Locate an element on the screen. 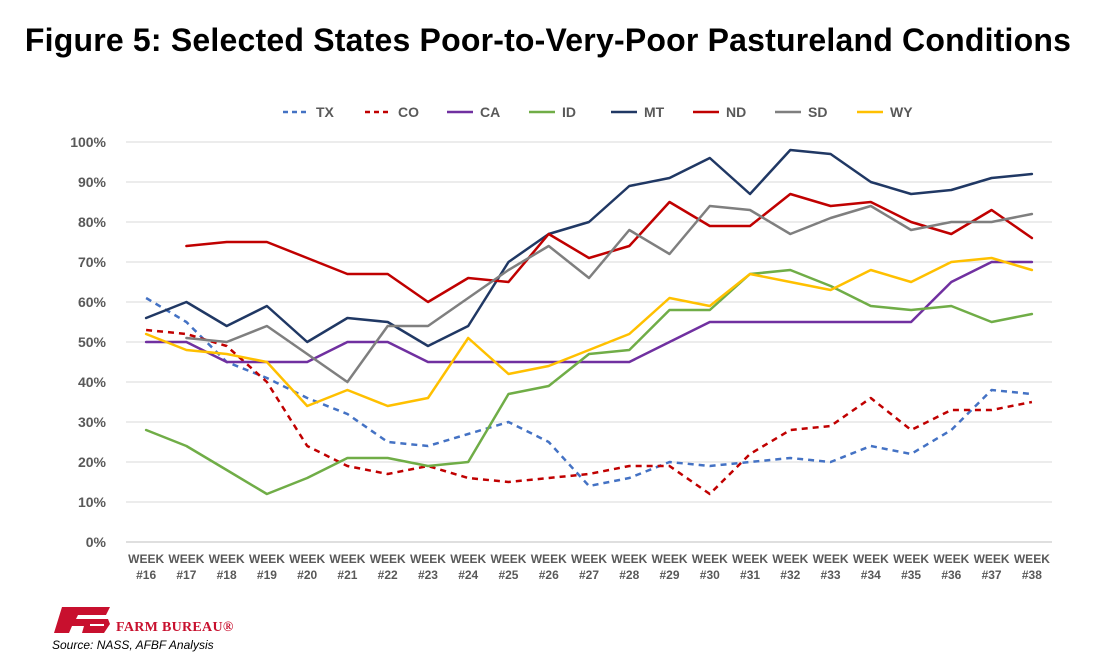  brand-name: FARM BUREAU® is located at coordinates (175, 627).